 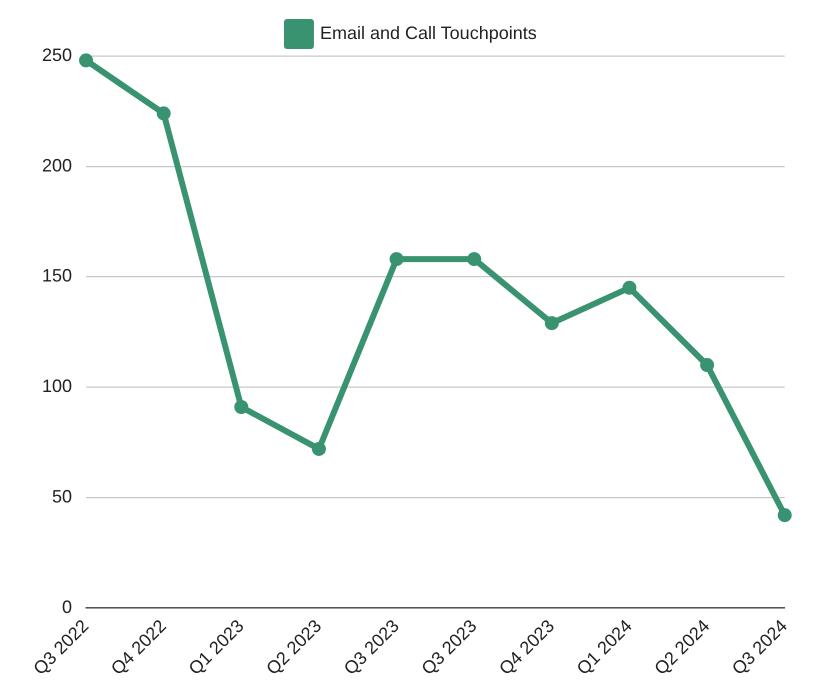 I want to click on legend-label: Email and Call Touchpoints, so click(x=428, y=32).